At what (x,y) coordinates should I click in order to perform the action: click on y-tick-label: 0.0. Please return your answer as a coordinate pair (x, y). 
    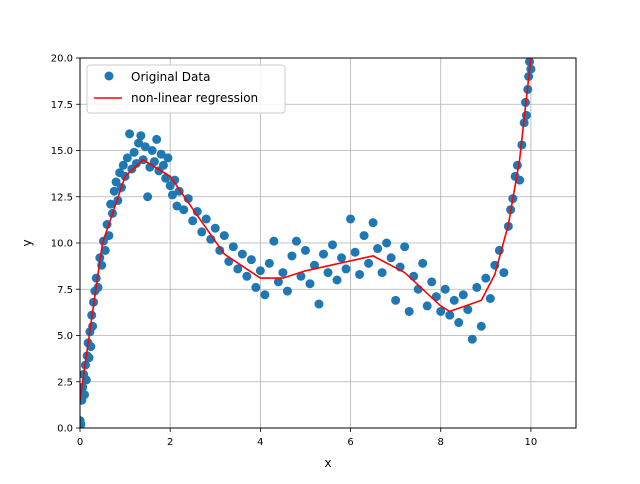
    Looking at the image, I should click on (65, 429).